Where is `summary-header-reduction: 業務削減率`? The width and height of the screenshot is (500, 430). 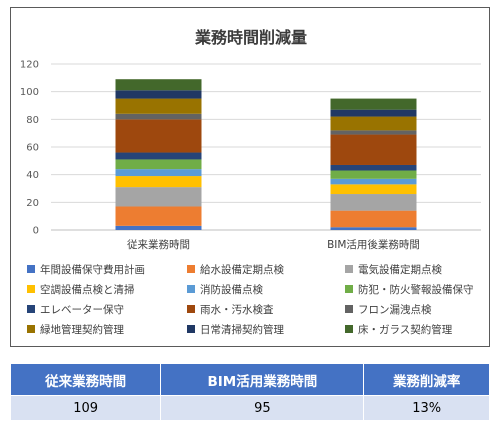 summary-header-reduction: 業務削減率 is located at coordinates (426, 379).